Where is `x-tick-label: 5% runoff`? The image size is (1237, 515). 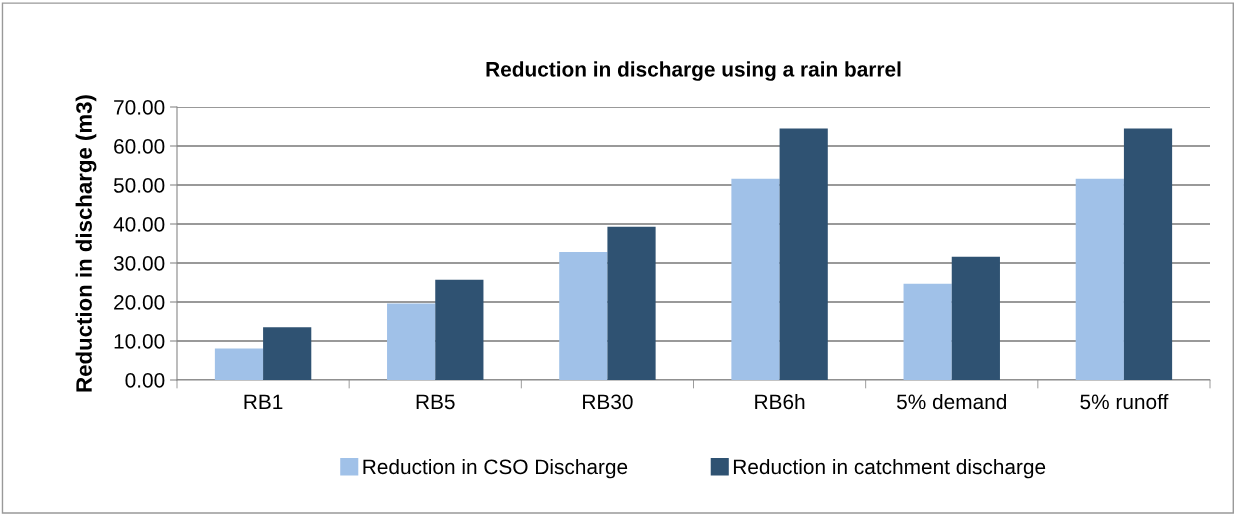 x-tick-label: 5% runoff is located at coordinates (1124, 401).